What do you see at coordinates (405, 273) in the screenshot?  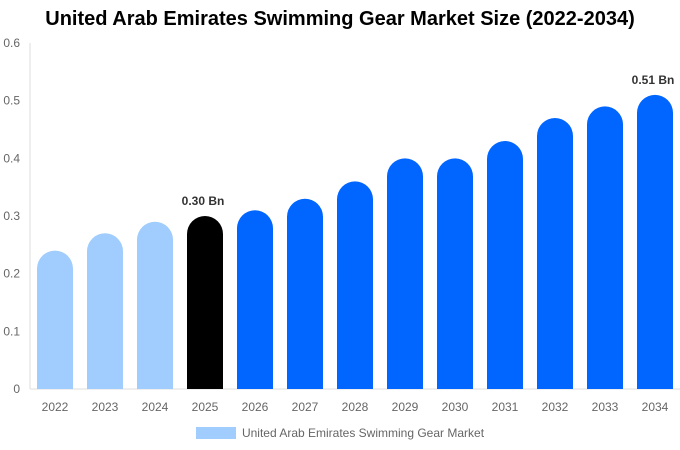 I see `bar-2029` at bounding box center [405, 273].